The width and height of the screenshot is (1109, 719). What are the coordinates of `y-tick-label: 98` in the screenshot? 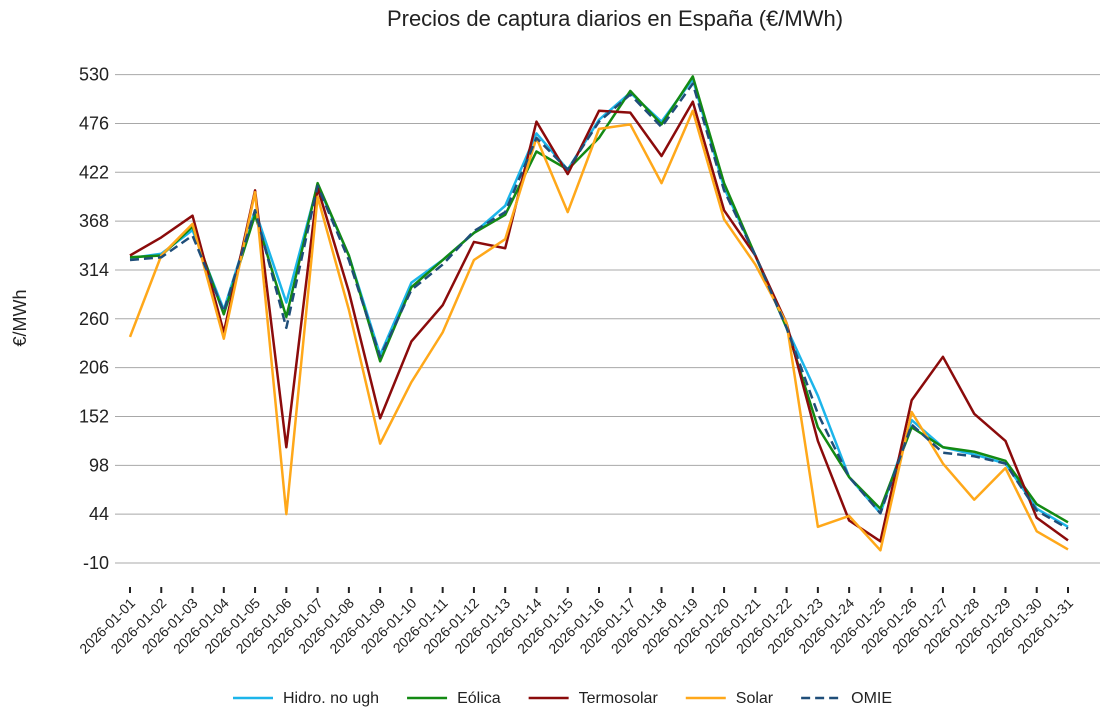 It's located at (99, 465).